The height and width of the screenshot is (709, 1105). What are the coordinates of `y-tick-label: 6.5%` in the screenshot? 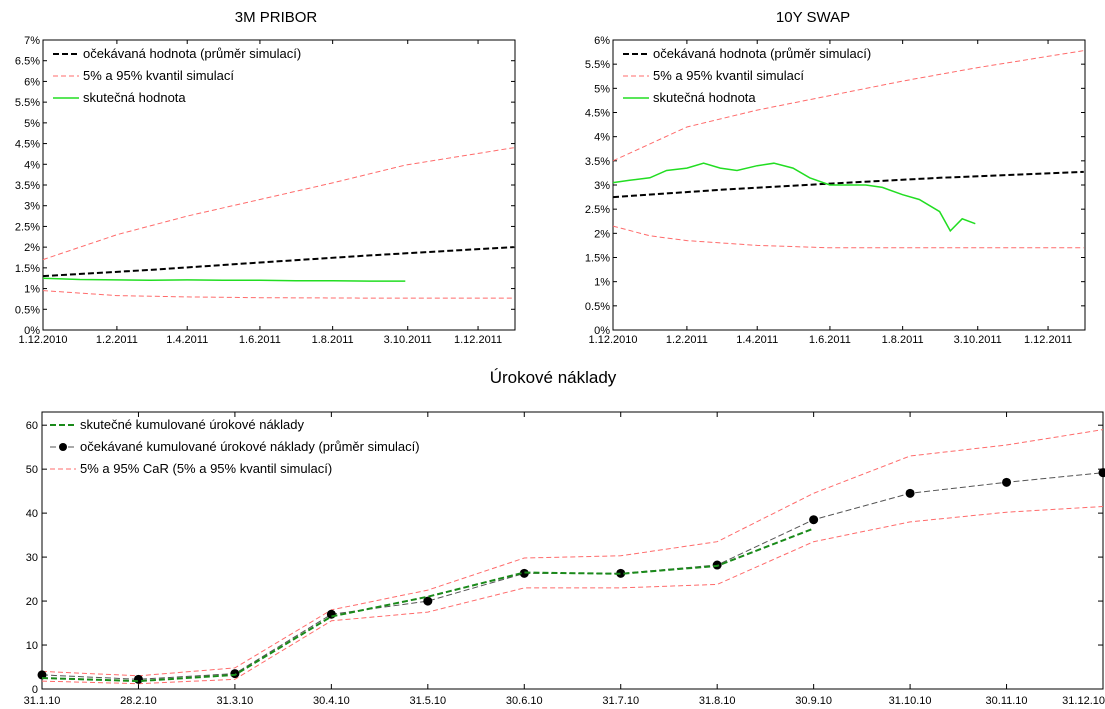 It's located at (27, 62).